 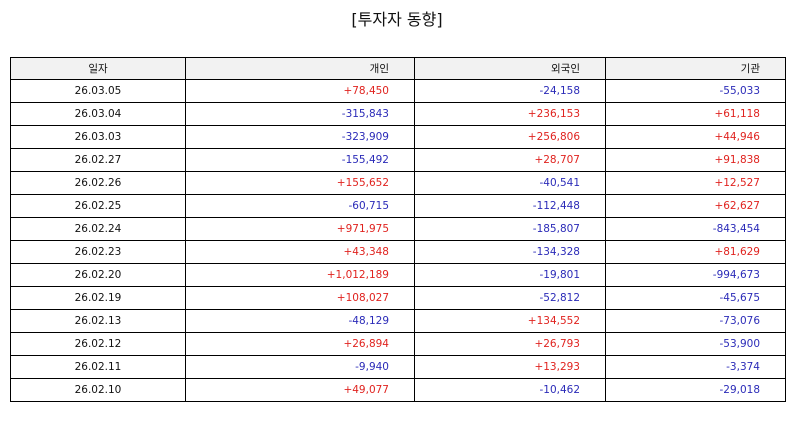 What do you see at coordinates (300, 344) in the screenshot?
I see `individual-cell: +26,894` at bounding box center [300, 344].